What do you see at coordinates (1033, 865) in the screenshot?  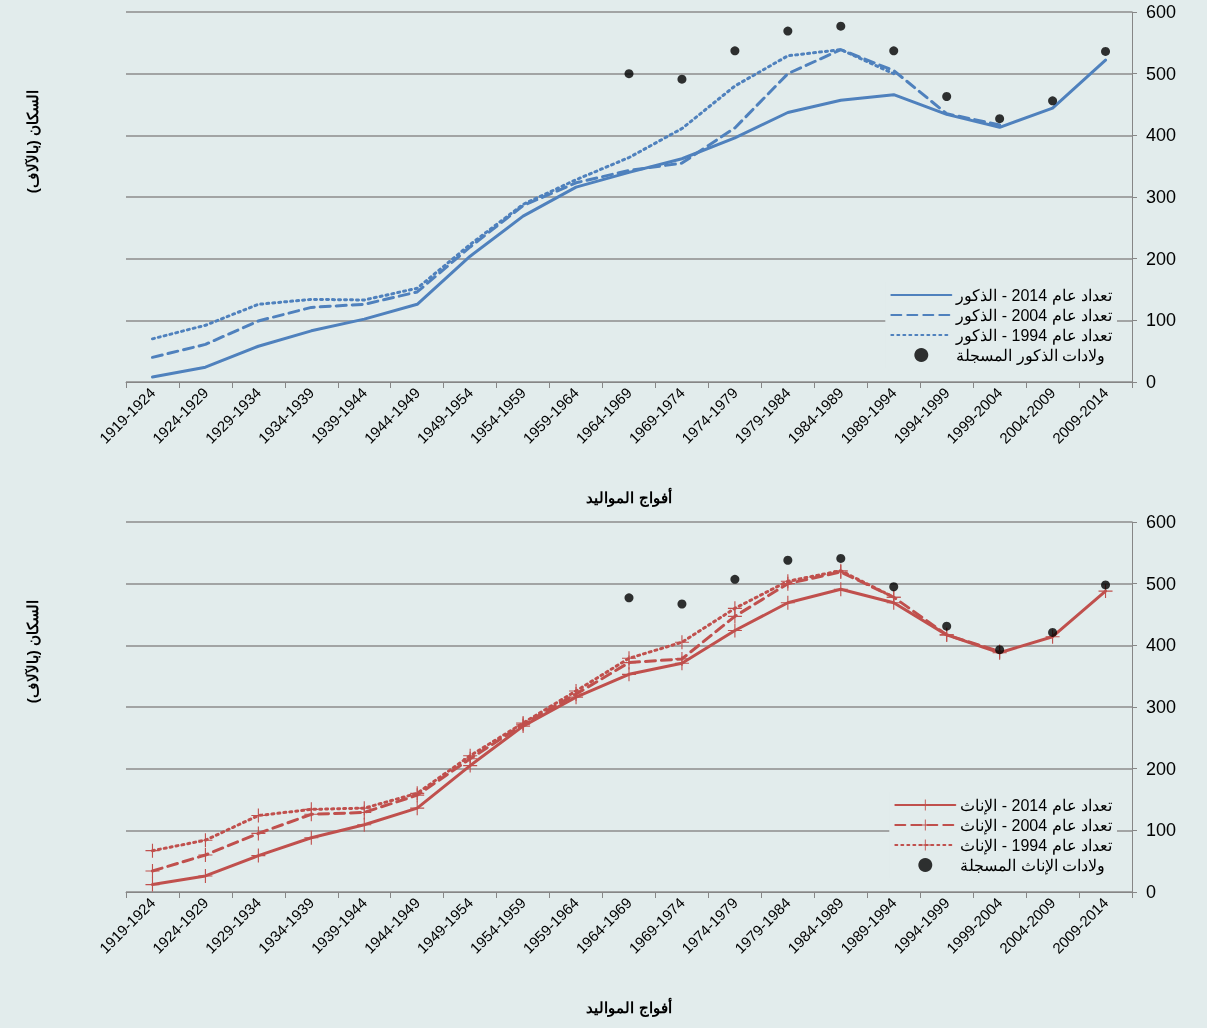 I see `legend-label: ولادات الإناث المسجلة` at bounding box center [1033, 865].